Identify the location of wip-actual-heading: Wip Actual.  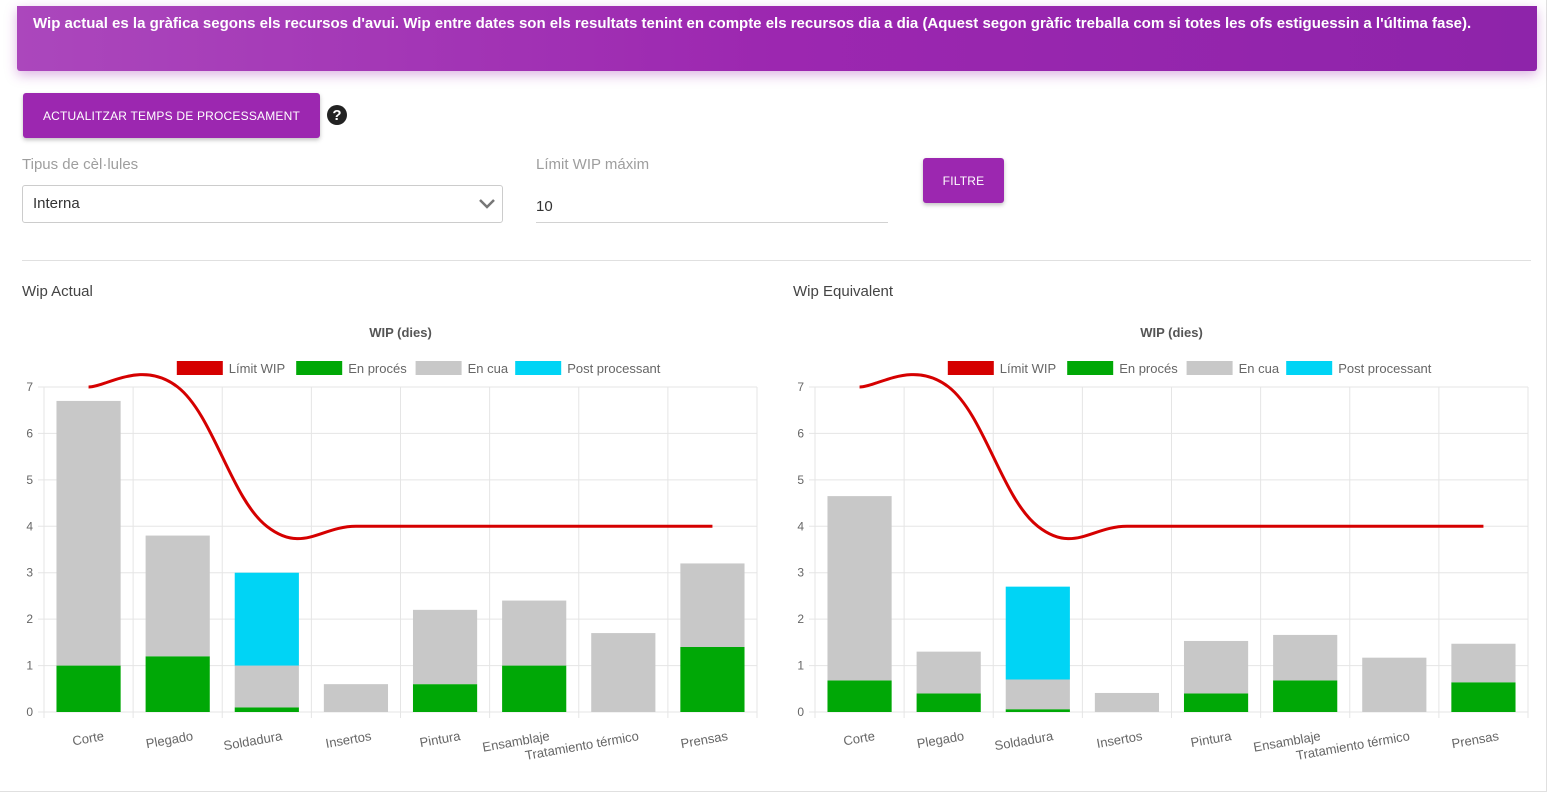
(57, 291).